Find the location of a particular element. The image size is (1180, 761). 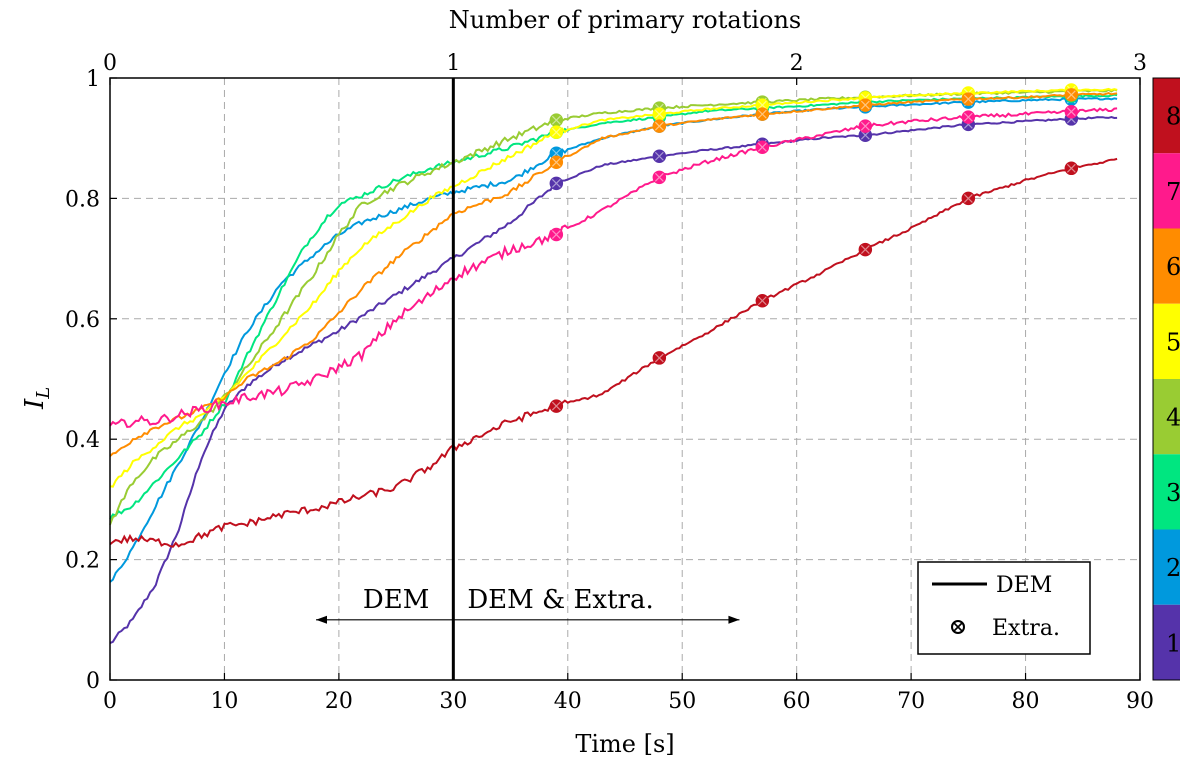

legend-cross is located at coordinates (958, 627).